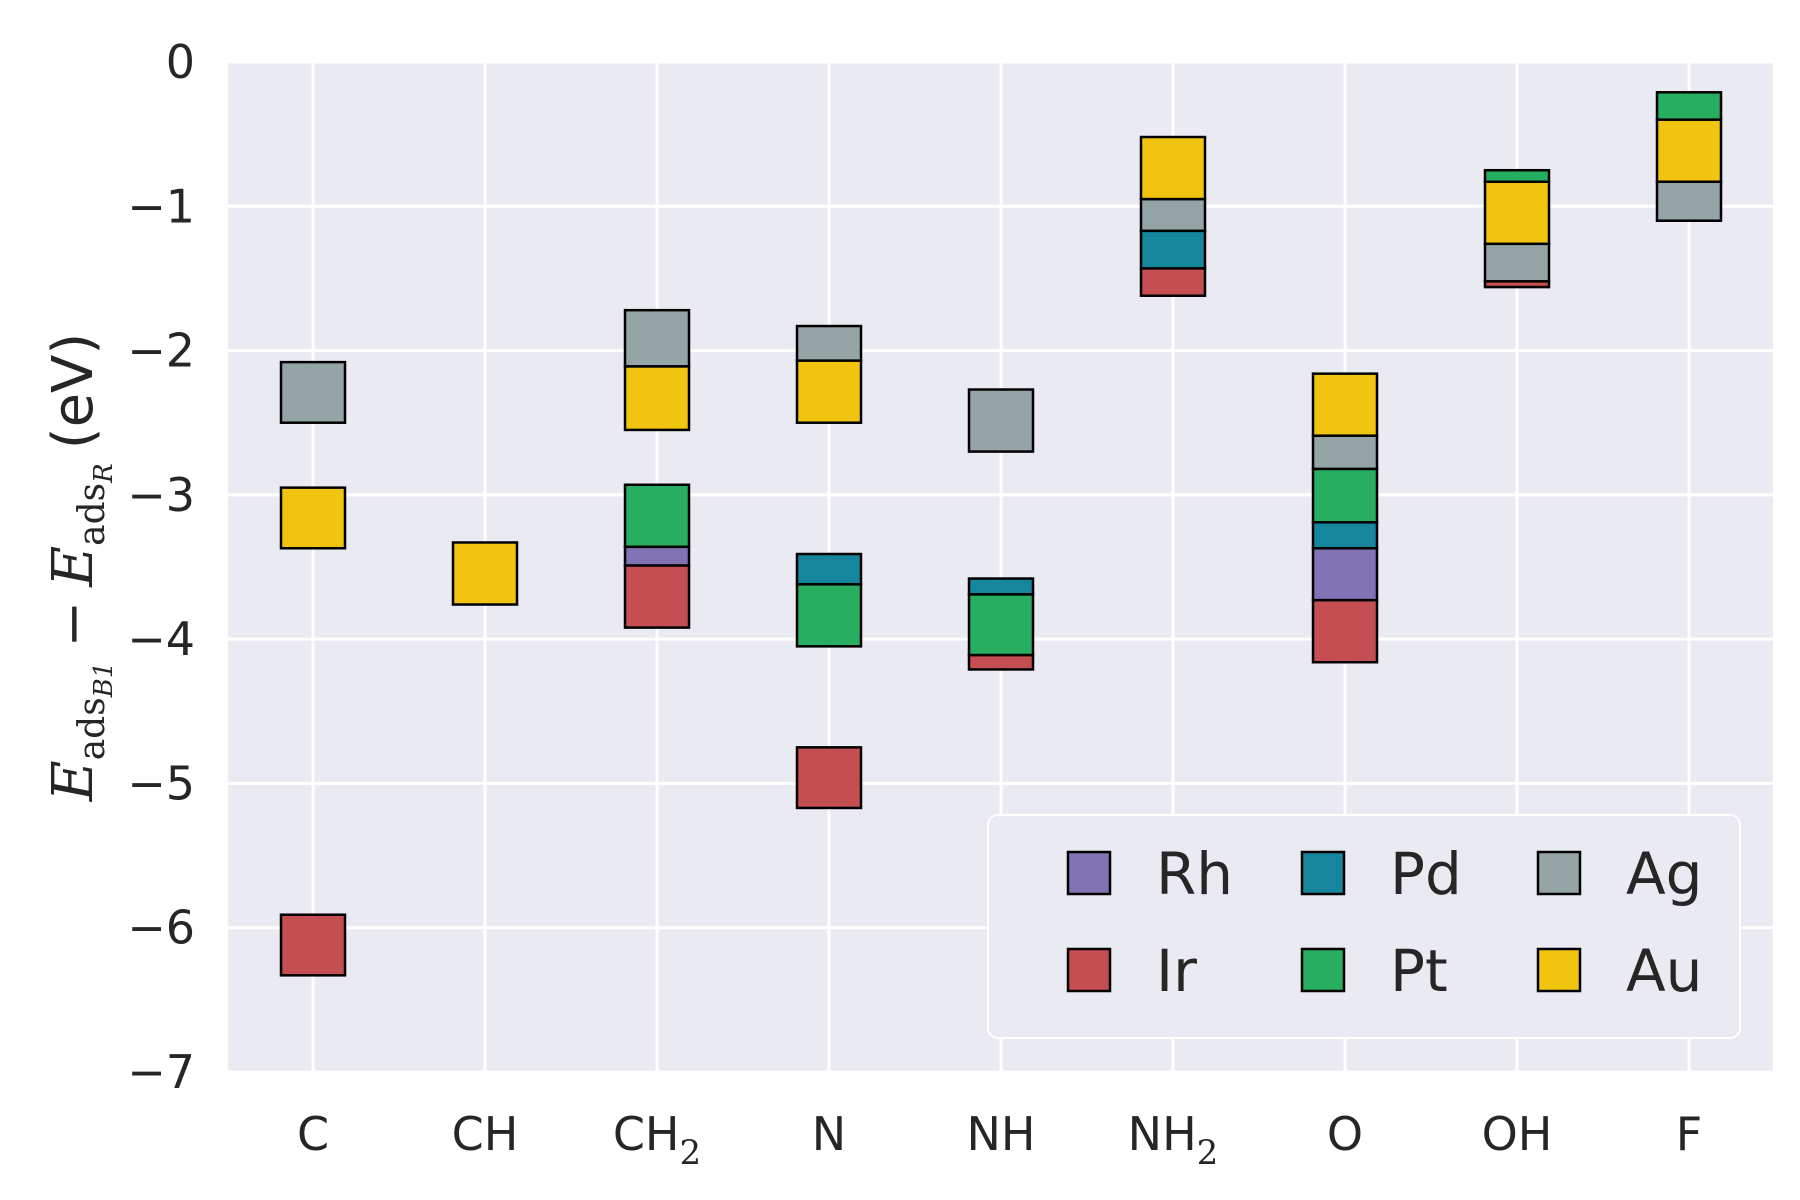  I want to click on legend-label: Pt, so click(1419, 971).